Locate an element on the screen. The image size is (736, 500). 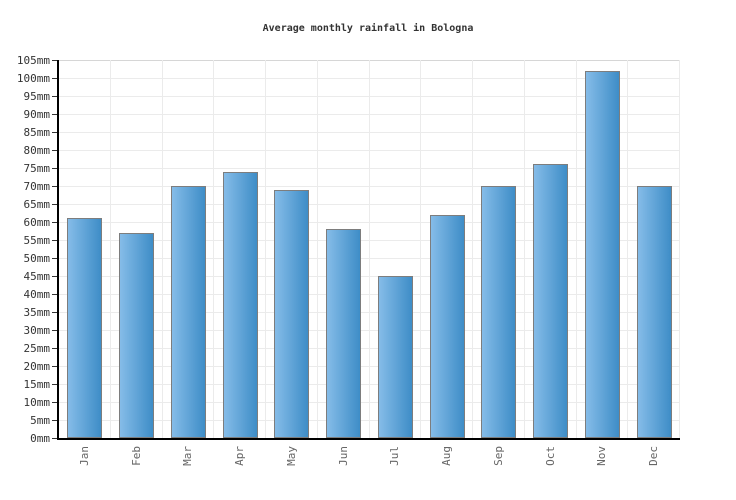
bar-jun is located at coordinates (344, 333).